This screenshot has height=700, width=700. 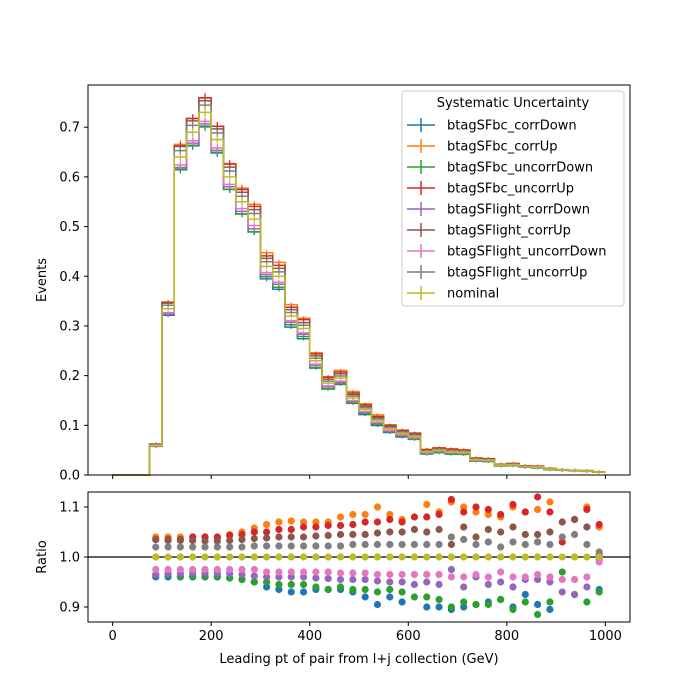 I want to click on histogram-y-tick-label: 0.4, so click(x=69, y=277).